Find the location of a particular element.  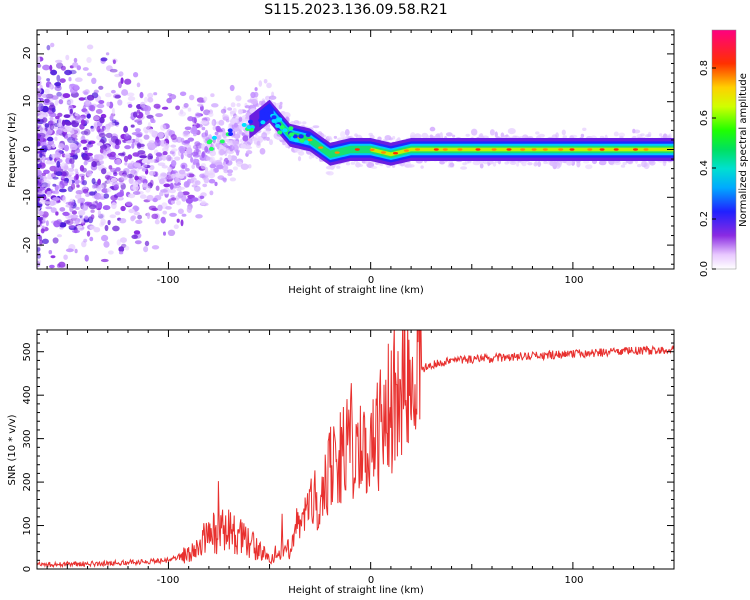

colorbar-tick-0.8: 0.8 is located at coordinates (704, 68).